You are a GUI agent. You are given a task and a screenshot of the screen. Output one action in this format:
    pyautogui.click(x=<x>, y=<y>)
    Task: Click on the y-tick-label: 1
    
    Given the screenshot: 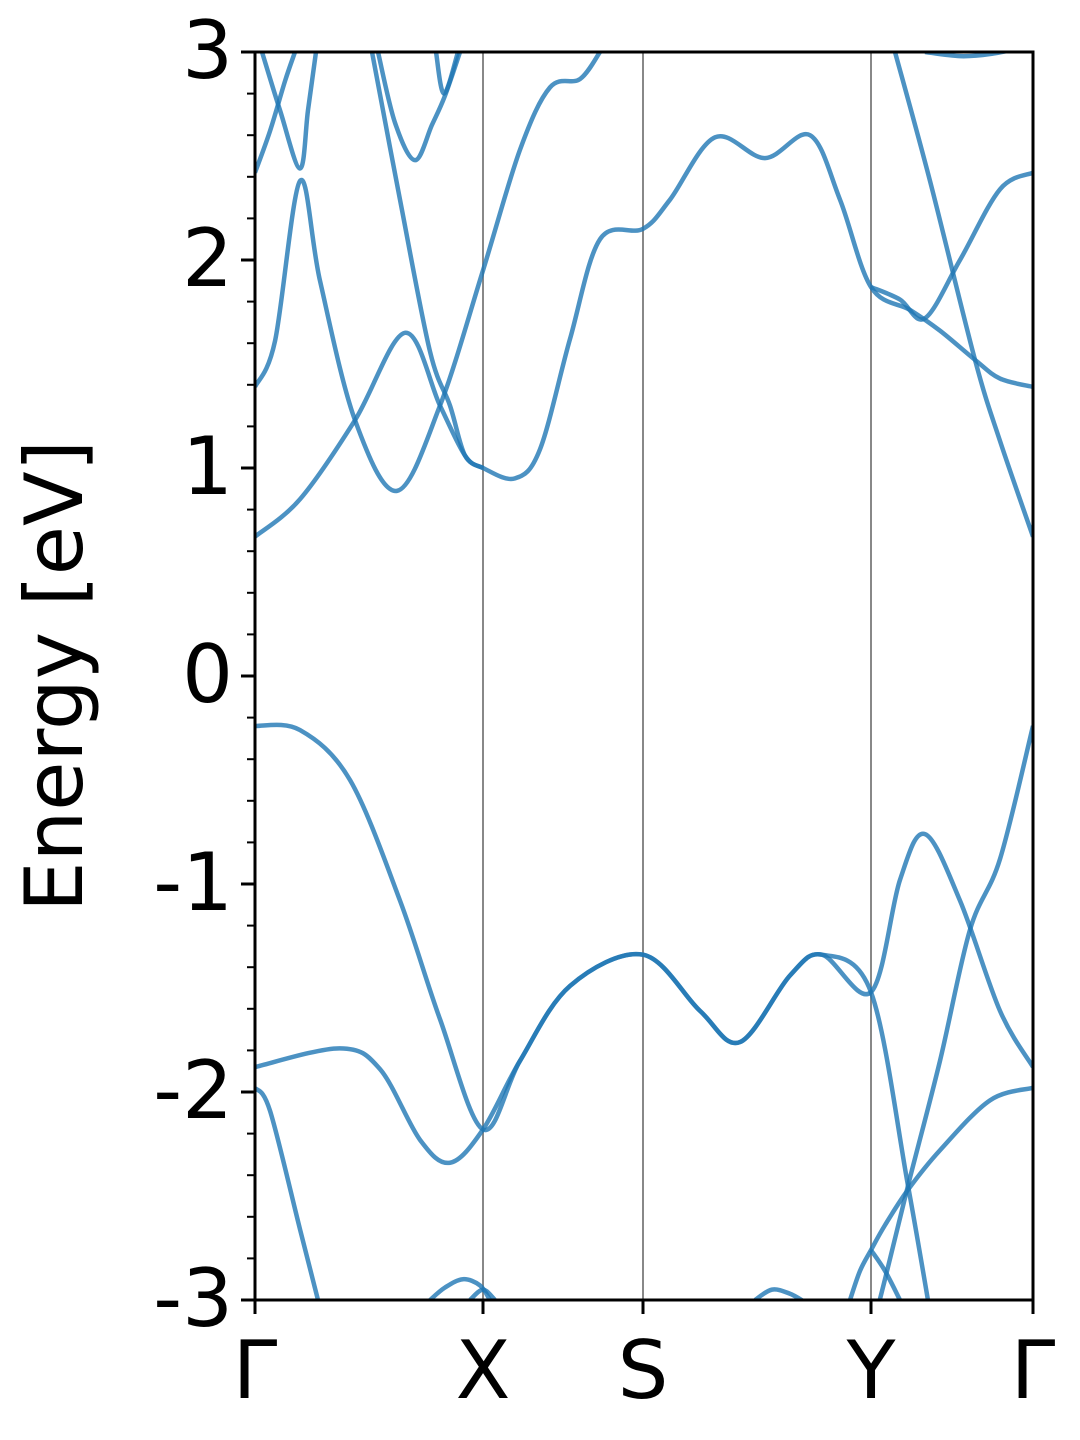 What is the action you would take?
    pyautogui.click(x=207, y=466)
    